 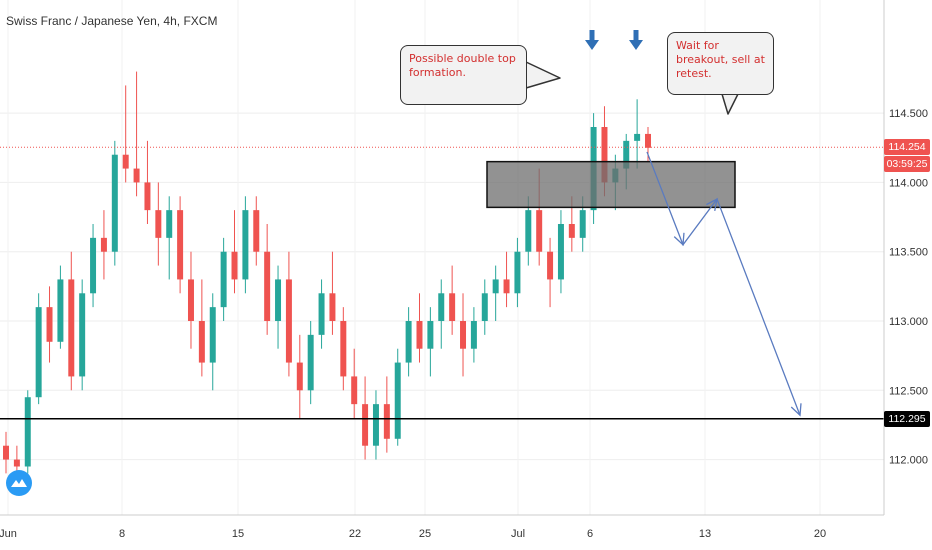 I want to click on callout-breakout: Wait for breakout, sell at retest., so click(x=720, y=63).